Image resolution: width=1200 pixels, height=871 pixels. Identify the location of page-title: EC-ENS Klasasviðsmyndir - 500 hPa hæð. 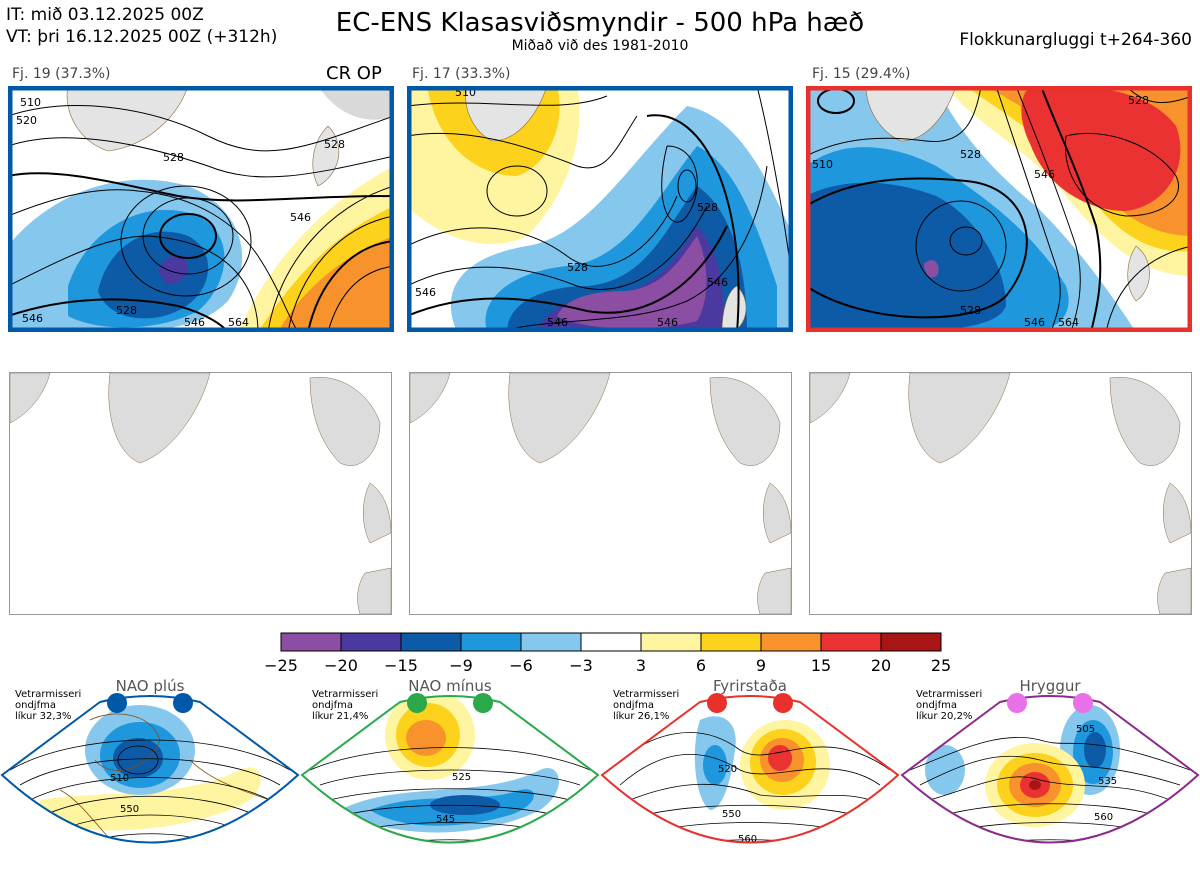
(600, 23).